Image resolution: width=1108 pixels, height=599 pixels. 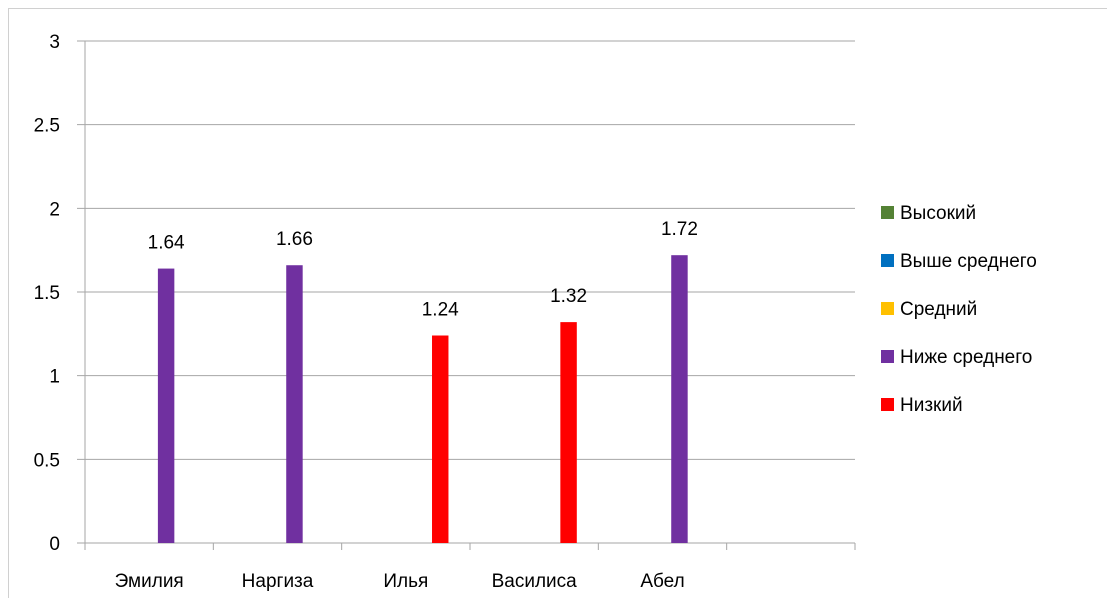 What do you see at coordinates (54, 377) in the screenshot?
I see `y-tick-label: 1` at bounding box center [54, 377].